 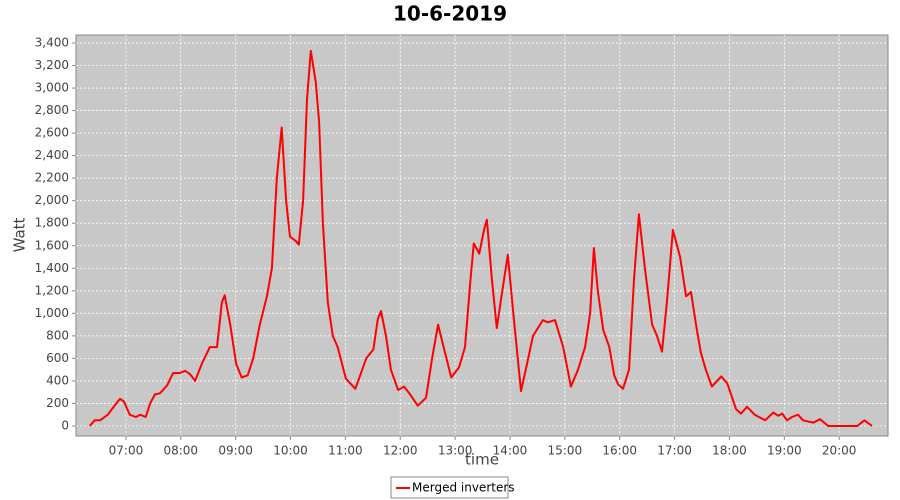 What do you see at coordinates (674, 451) in the screenshot?
I see `x-tick-label: 17:00` at bounding box center [674, 451].